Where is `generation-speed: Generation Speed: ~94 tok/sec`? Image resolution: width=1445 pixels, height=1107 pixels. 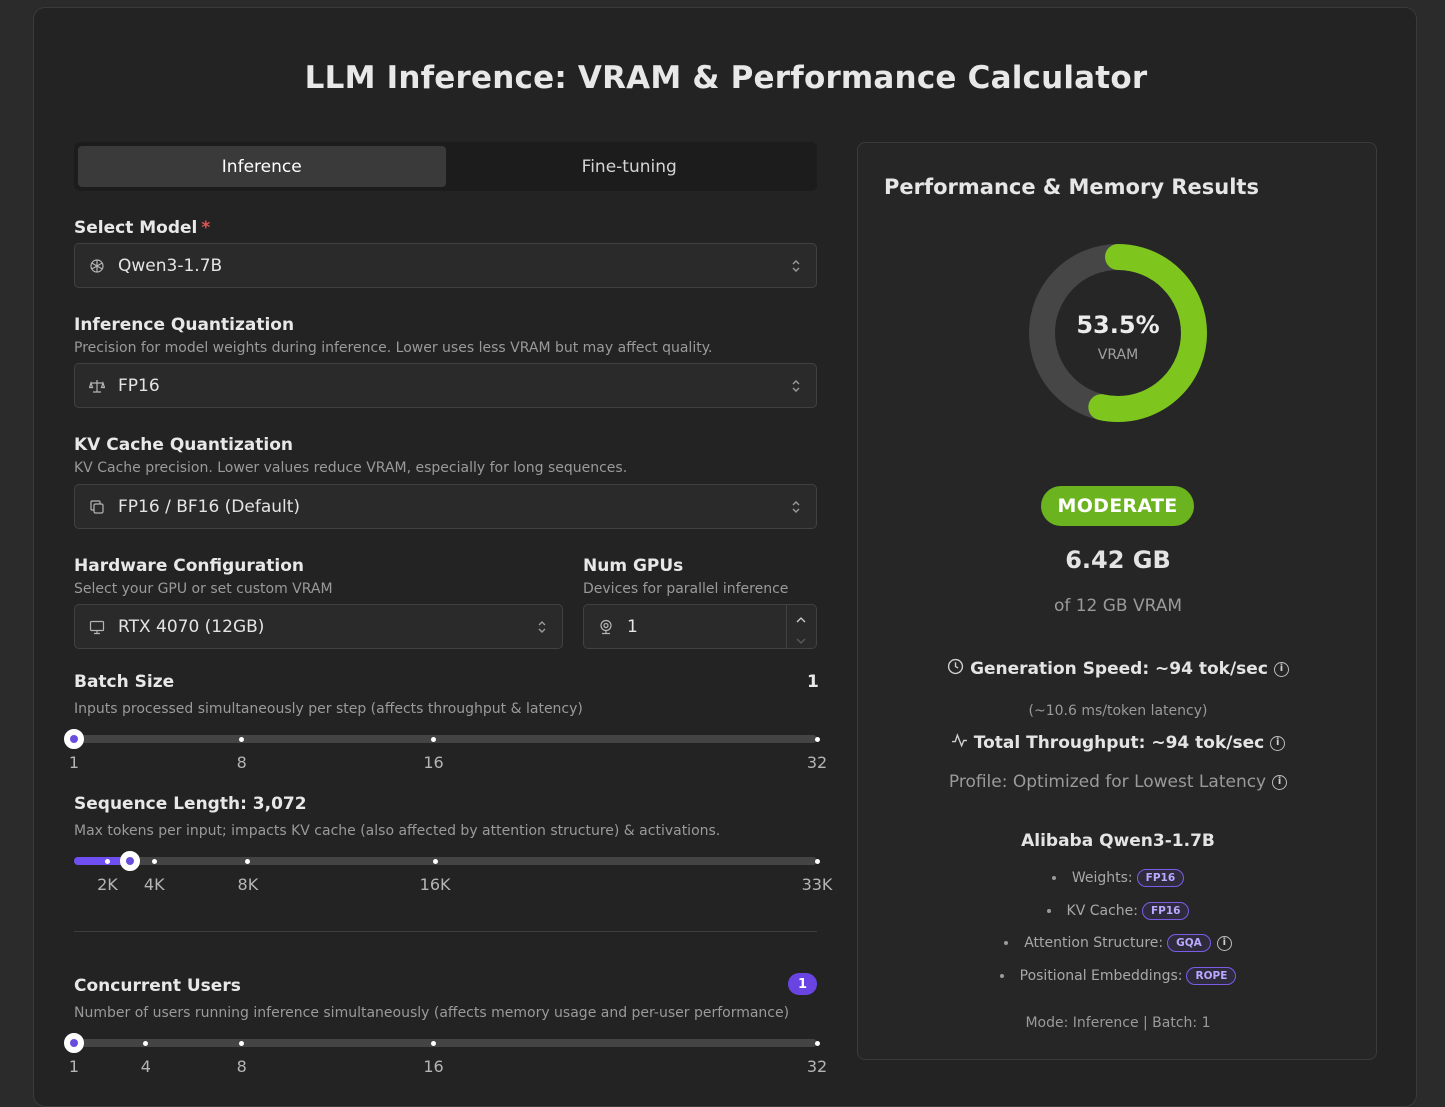 generation-speed: Generation Speed: ~94 tok/sec is located at coordinates (1119, 669).